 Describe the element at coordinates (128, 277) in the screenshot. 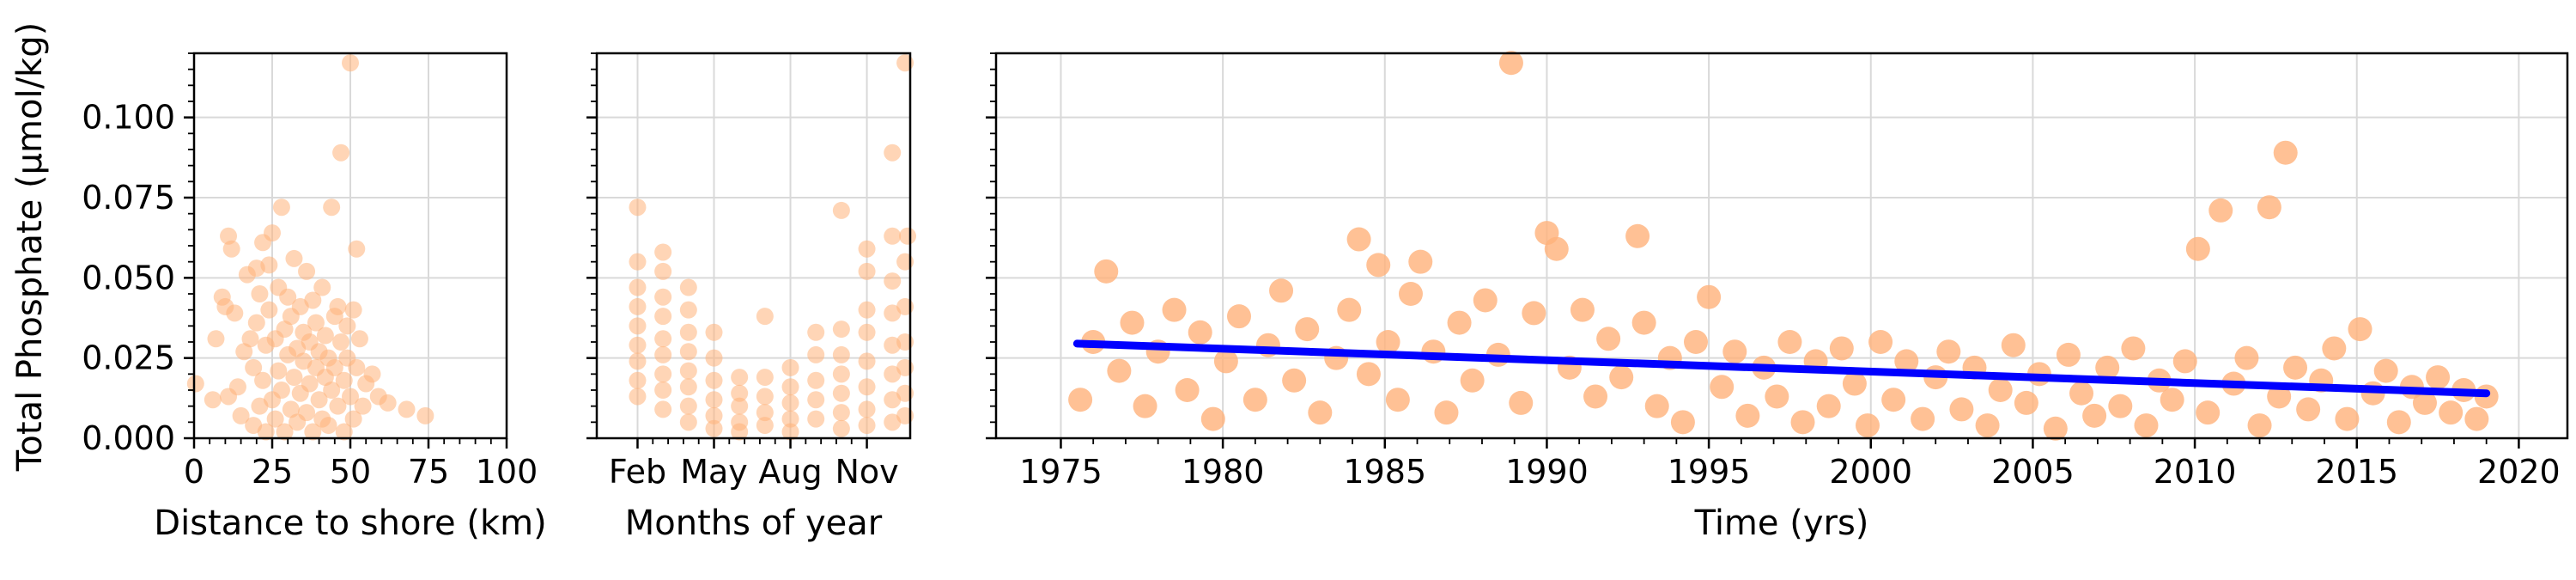

I see `y-tick-label: 0.050` at that location.